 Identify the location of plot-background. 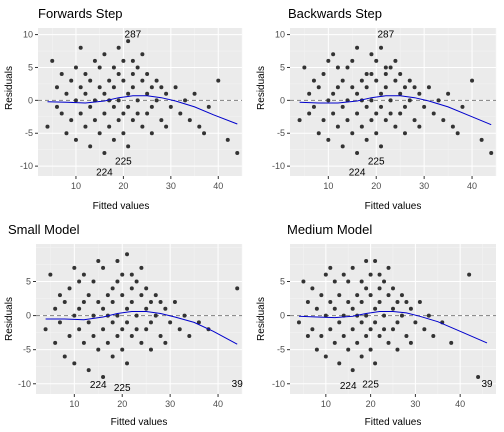
(393, 102).